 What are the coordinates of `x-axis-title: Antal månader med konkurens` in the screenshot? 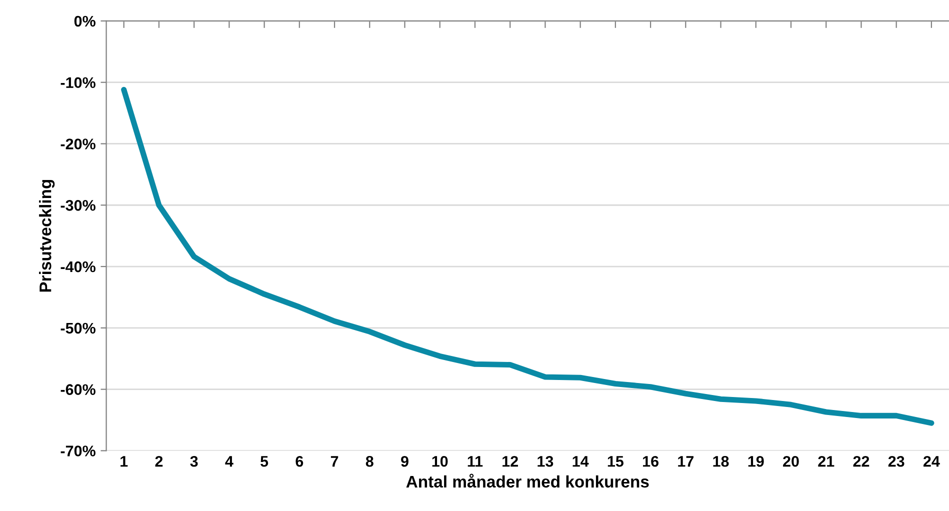 It's located at (527, 481).